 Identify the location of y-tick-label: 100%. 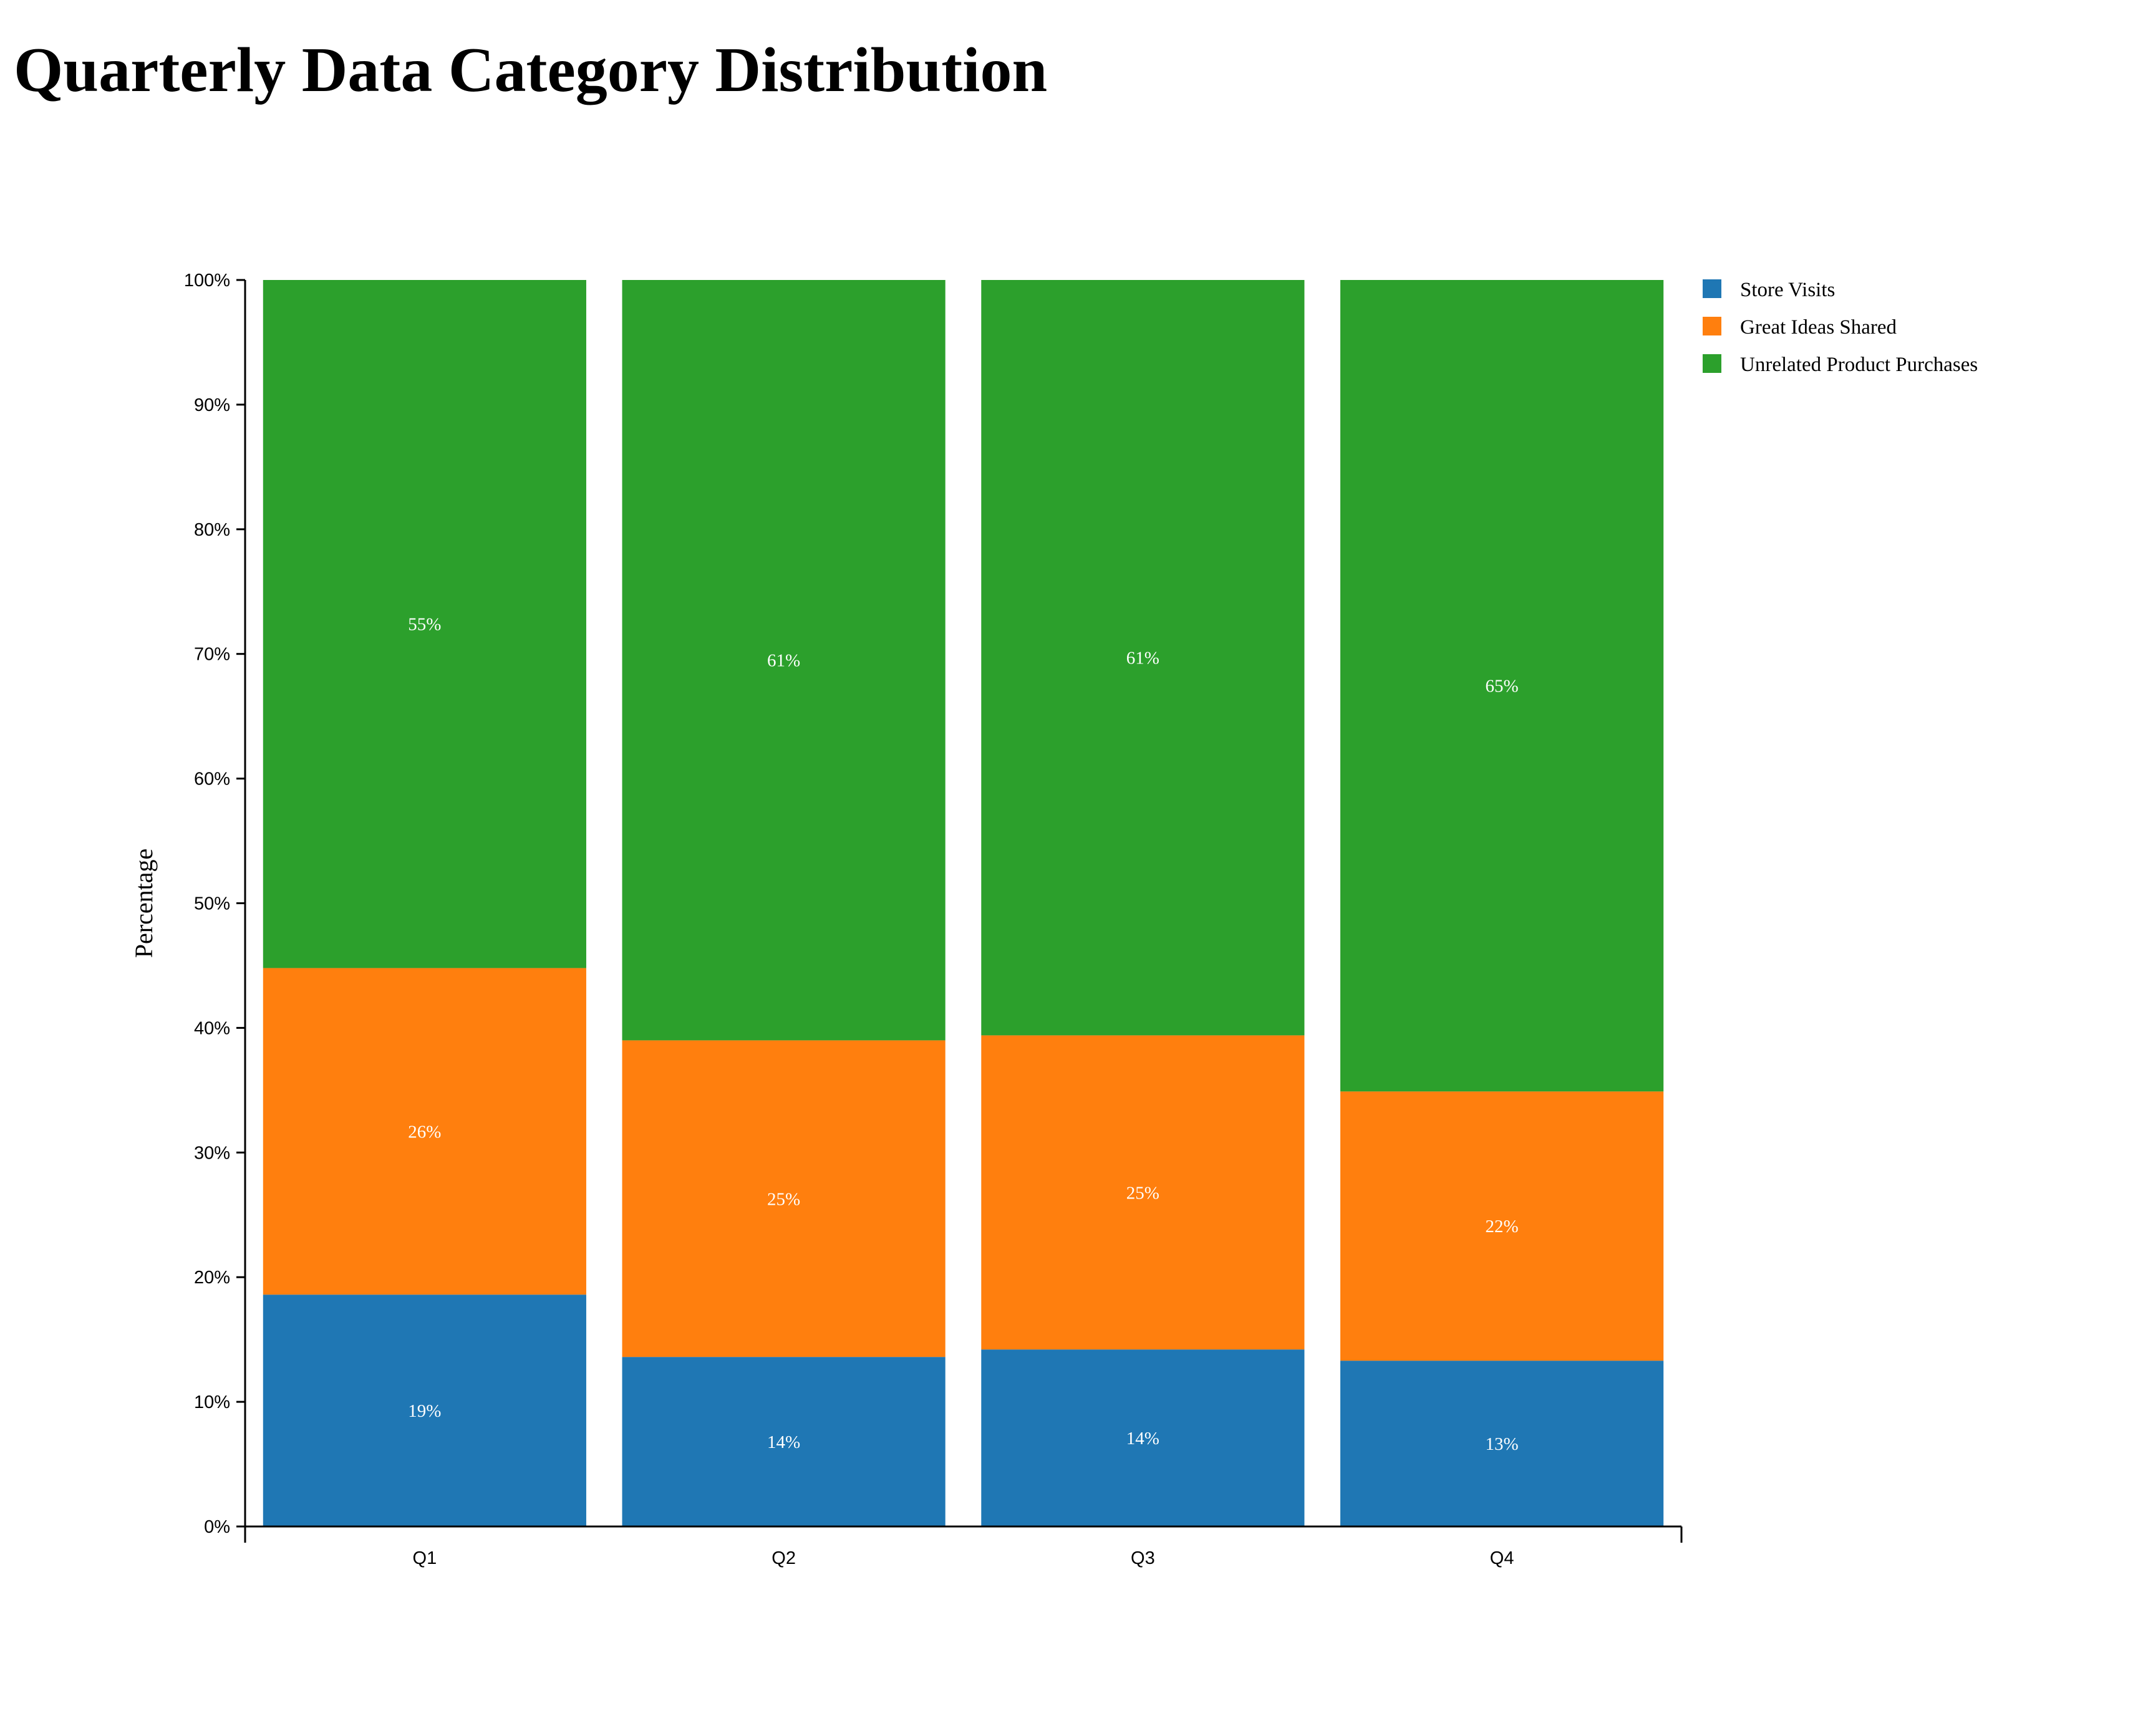
(207, 281).